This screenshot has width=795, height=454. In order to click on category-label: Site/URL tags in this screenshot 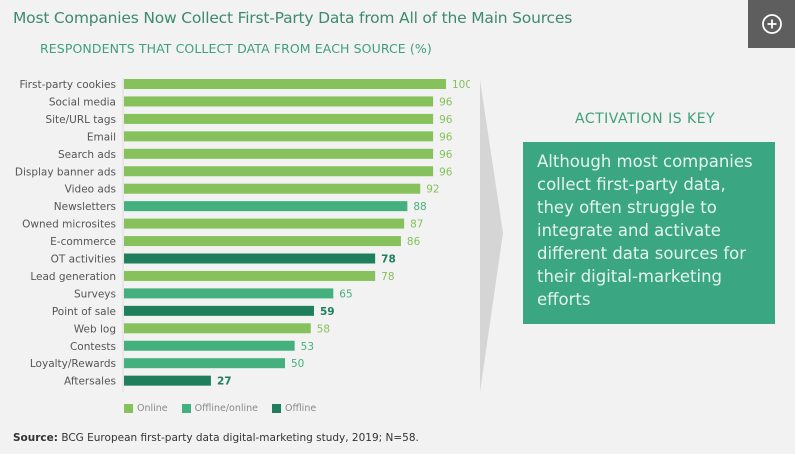, I will do `click(80, 120)`.